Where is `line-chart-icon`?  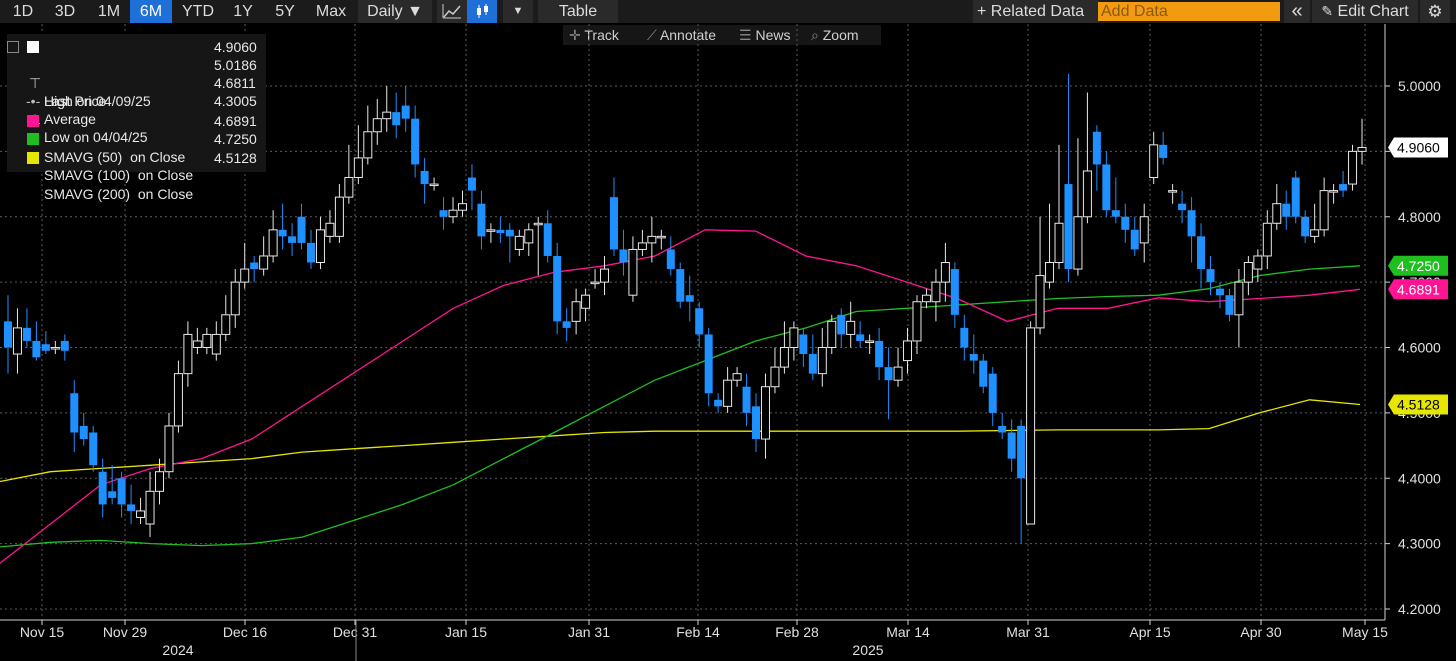
line-chart-icon is located at coordinates (452, 11).